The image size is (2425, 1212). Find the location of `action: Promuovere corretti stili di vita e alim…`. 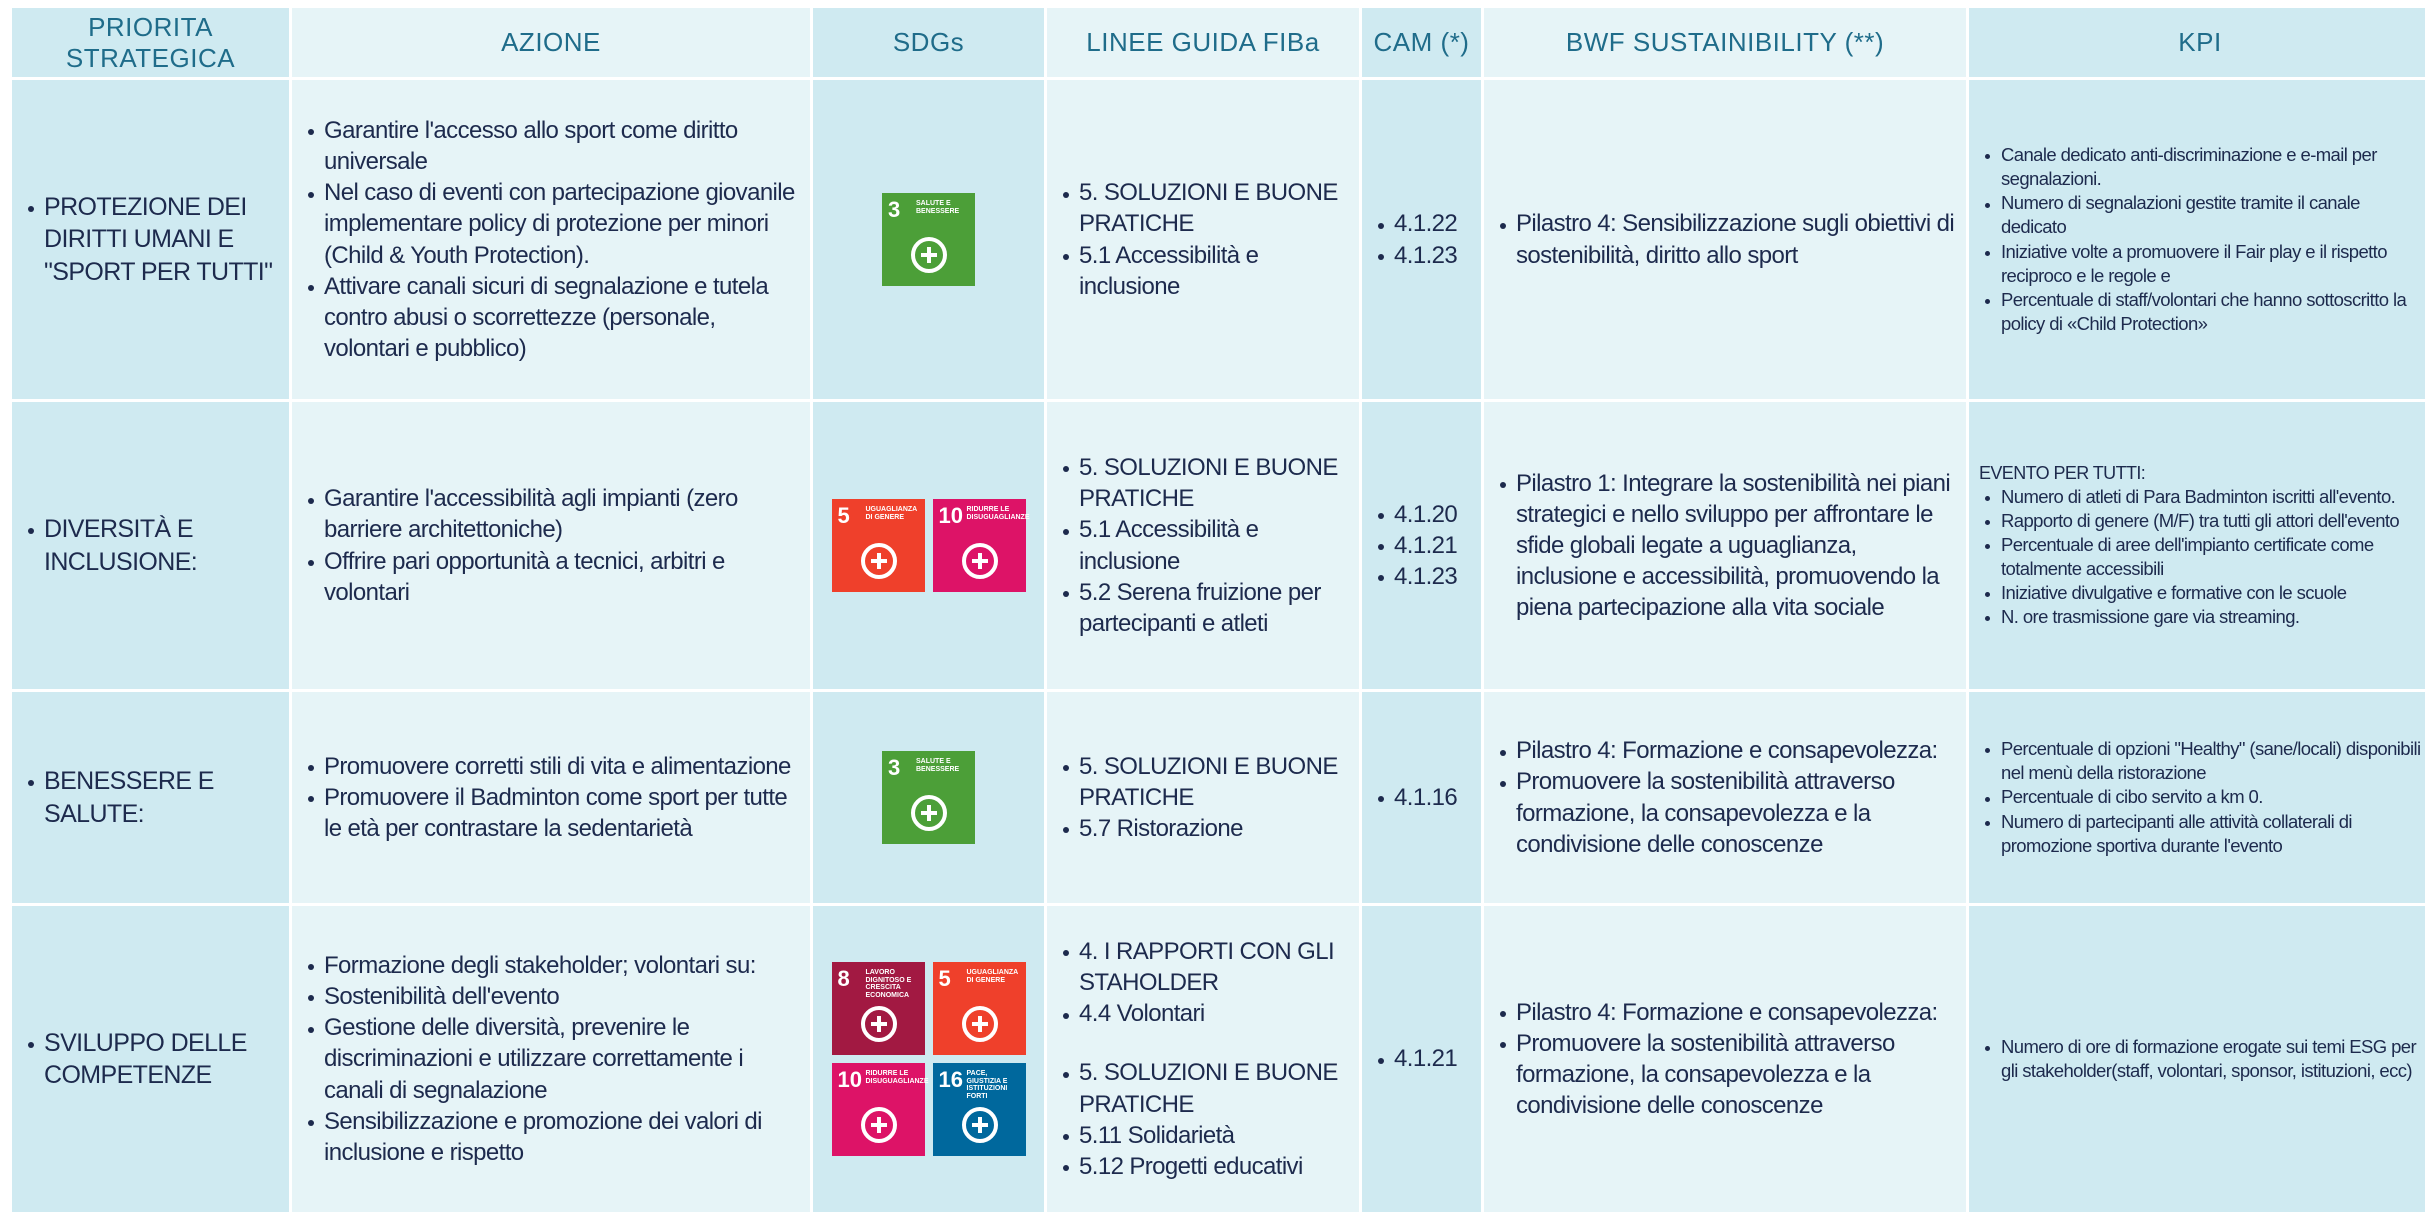

action: Promuovere corretti stili di vita e alim… is located at coordinates (554, 766).